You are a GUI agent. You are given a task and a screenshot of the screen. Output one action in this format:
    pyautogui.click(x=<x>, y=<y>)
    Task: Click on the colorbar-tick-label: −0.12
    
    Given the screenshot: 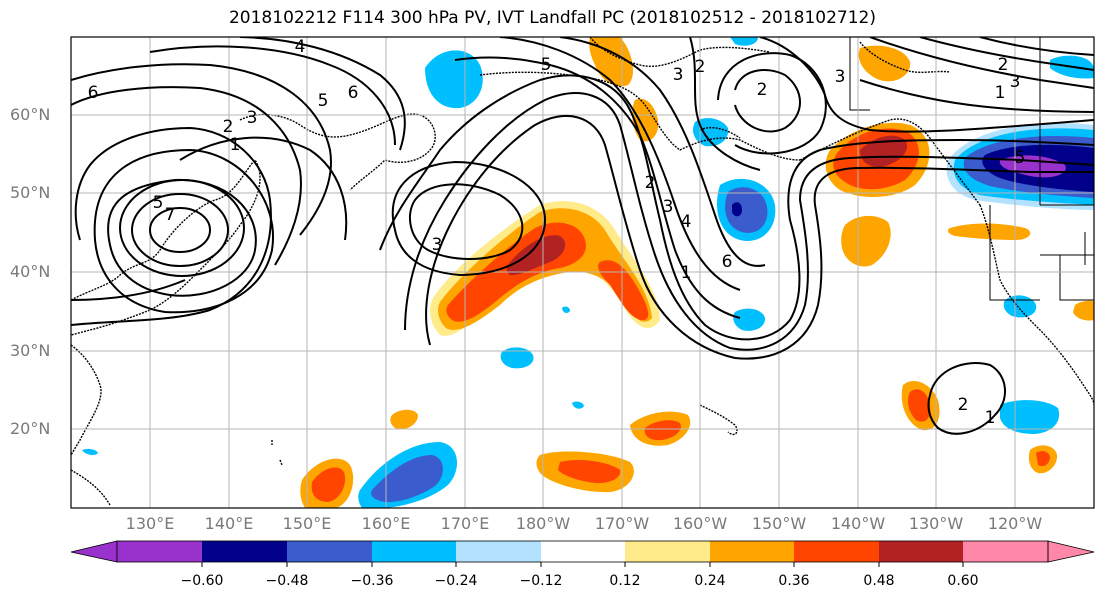 What is the action you would take?
    pyautogui.click(x=541, y=581)
    